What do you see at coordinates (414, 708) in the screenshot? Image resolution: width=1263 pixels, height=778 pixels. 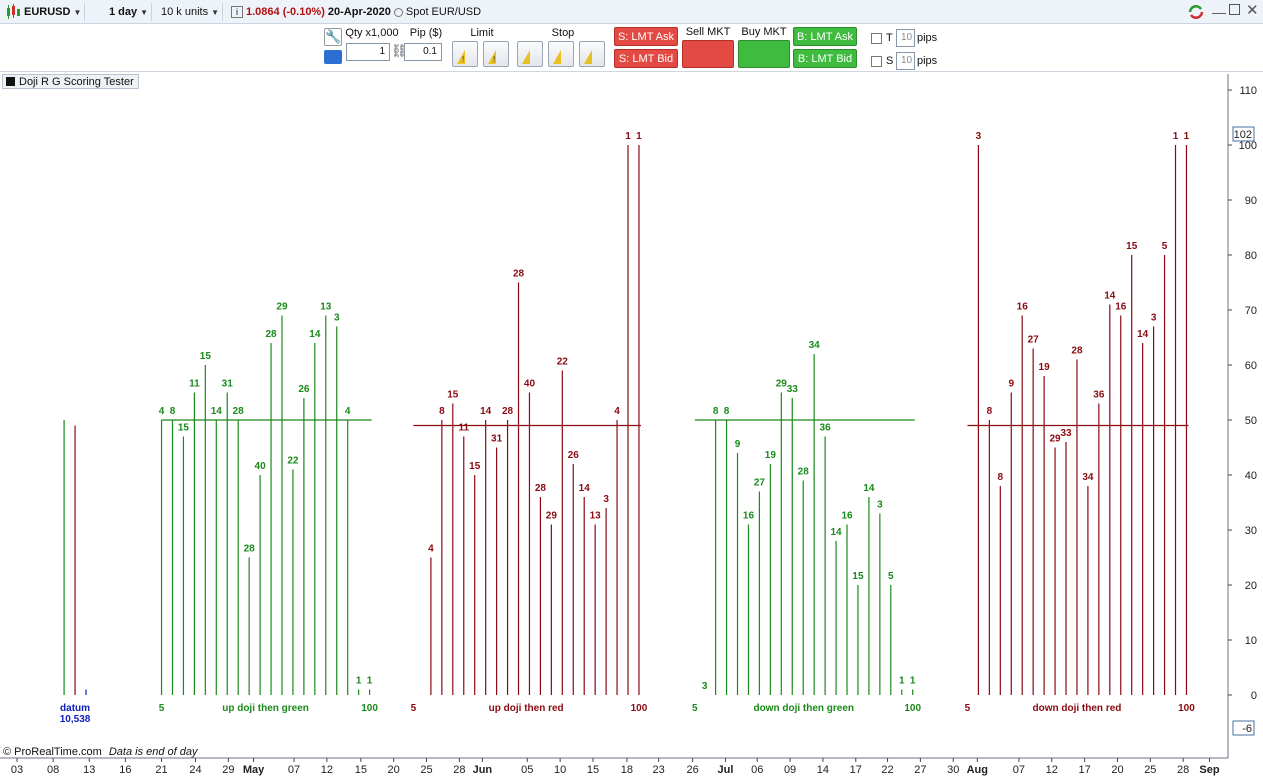 I see `group-start-label: 5` at bounding box center [414, 708].